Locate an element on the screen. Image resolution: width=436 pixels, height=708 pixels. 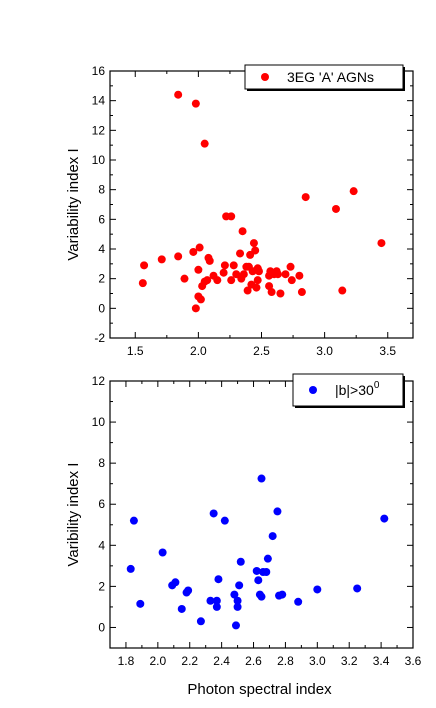
x-tick-label: 2.4 is located at coordinates (221, 661).